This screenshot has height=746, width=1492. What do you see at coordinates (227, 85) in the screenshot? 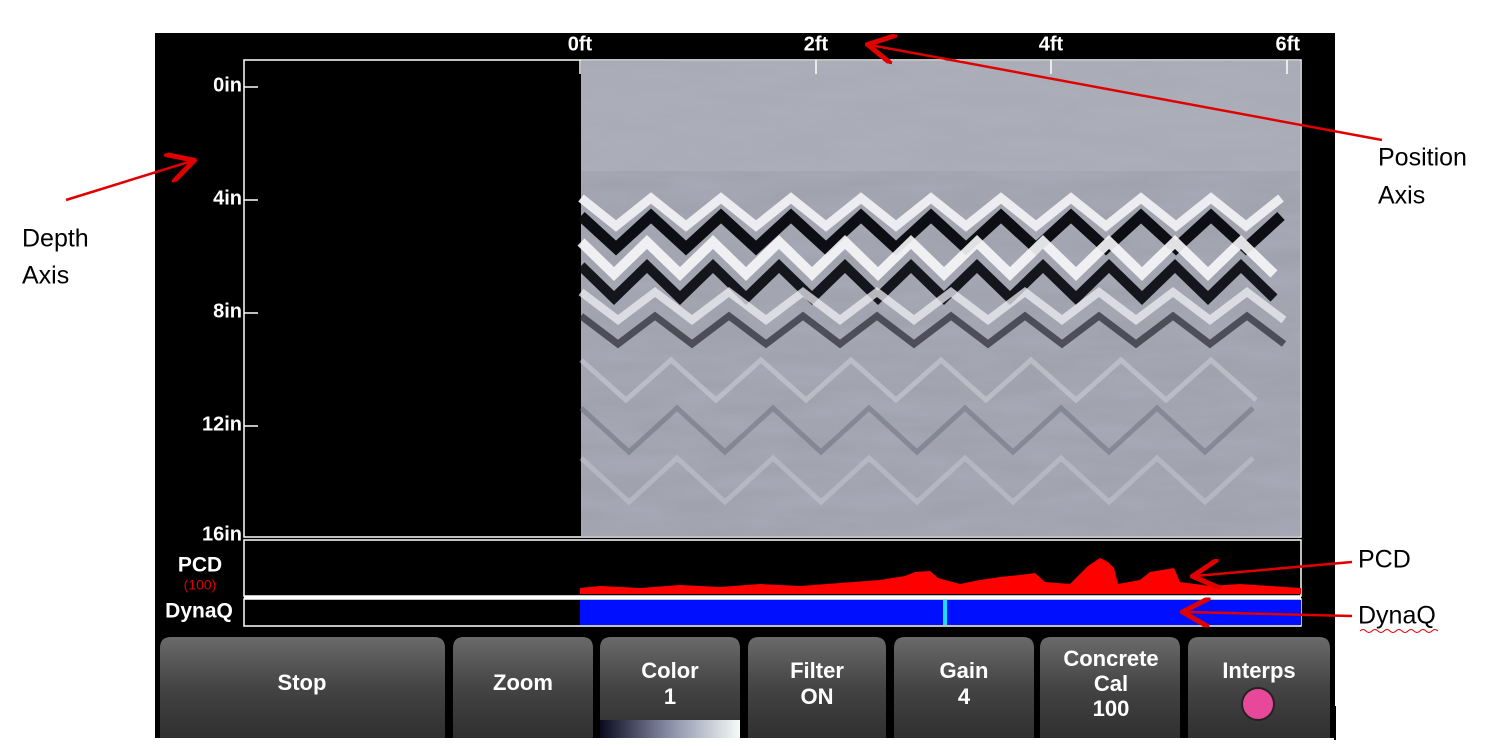
I see `depth-tick: 0in` at bounding box center [227, 85].